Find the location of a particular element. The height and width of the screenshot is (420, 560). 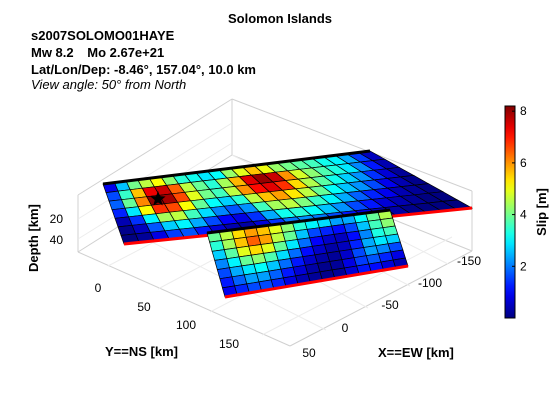

ns-tick-label: 0 is located at coordinates (98, 288).